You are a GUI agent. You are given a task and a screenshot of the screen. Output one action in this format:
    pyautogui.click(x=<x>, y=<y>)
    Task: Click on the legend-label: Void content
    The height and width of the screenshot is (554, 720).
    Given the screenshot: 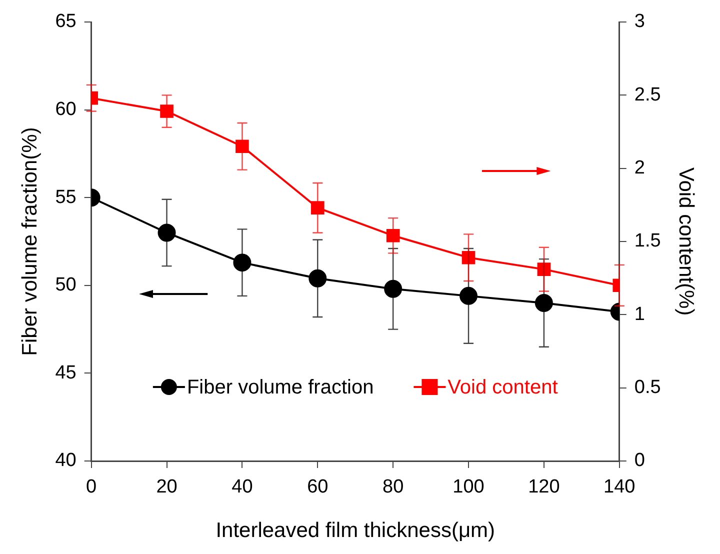 What is the action you would take?
    pyautogui.click(x=503, y=387)
    